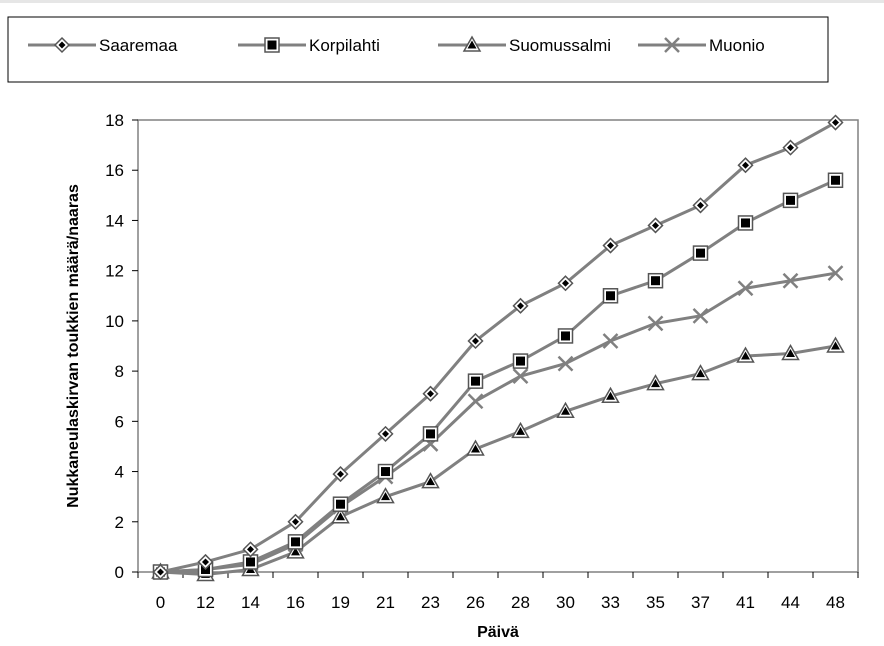  I want to click on legend: Saaremaa Korpilahti Suomussalmi Muonio, so click(418, 49).